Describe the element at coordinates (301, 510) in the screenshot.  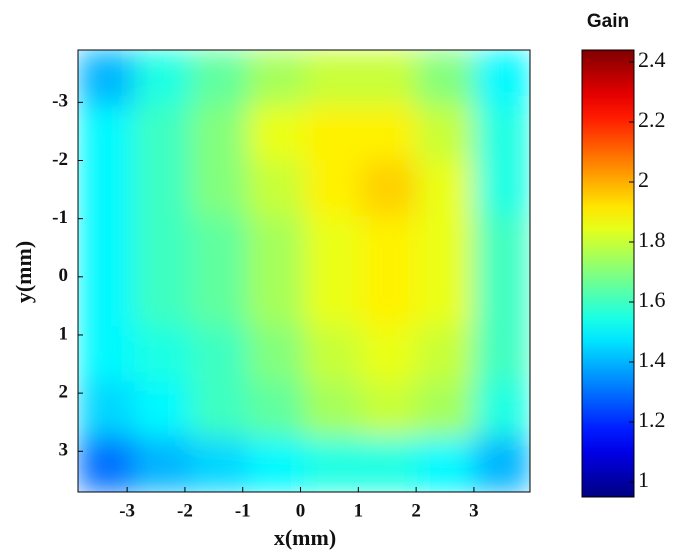
I see `x-tick-label: 0` at that location.